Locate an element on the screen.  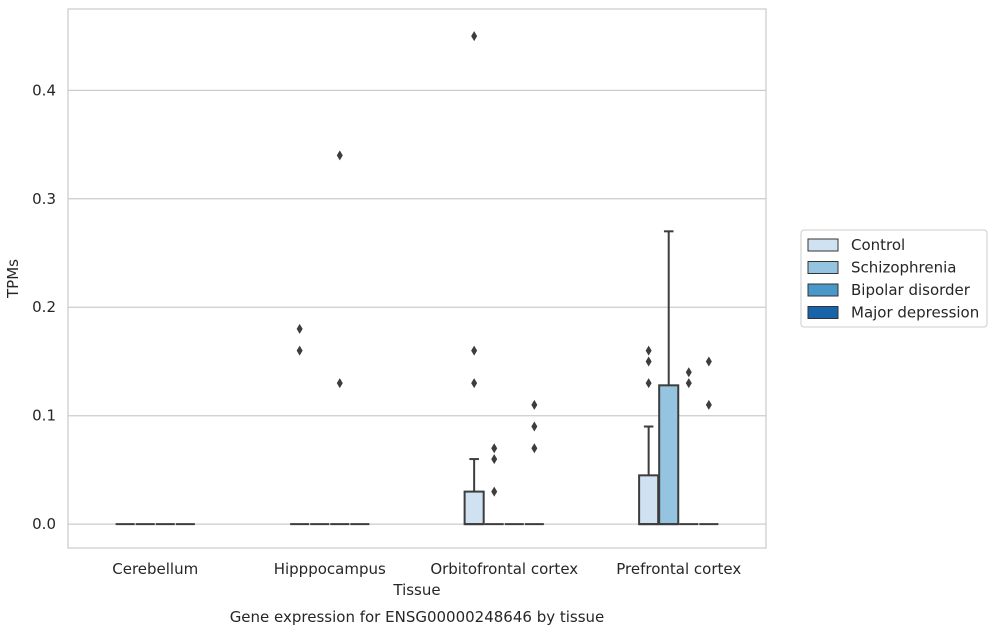
x-tick-label: Orbitofrontal cortex is located at coordinates (504, 569).